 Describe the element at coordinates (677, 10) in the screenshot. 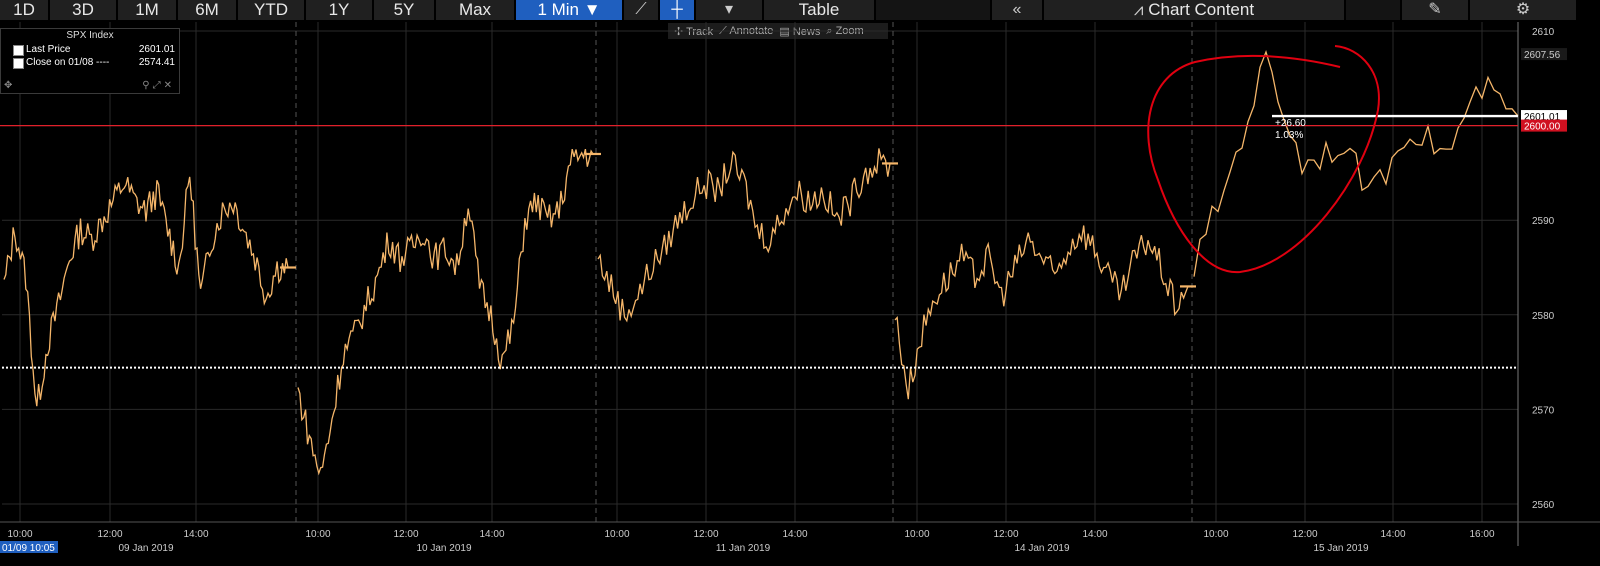

I see `bar-chart-icon: ┼` at that location.